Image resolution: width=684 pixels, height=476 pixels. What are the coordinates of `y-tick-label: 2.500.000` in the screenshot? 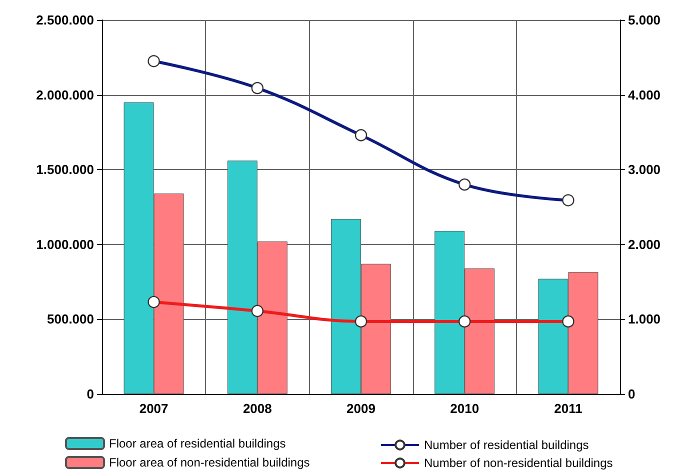 It's located at (65, 20).